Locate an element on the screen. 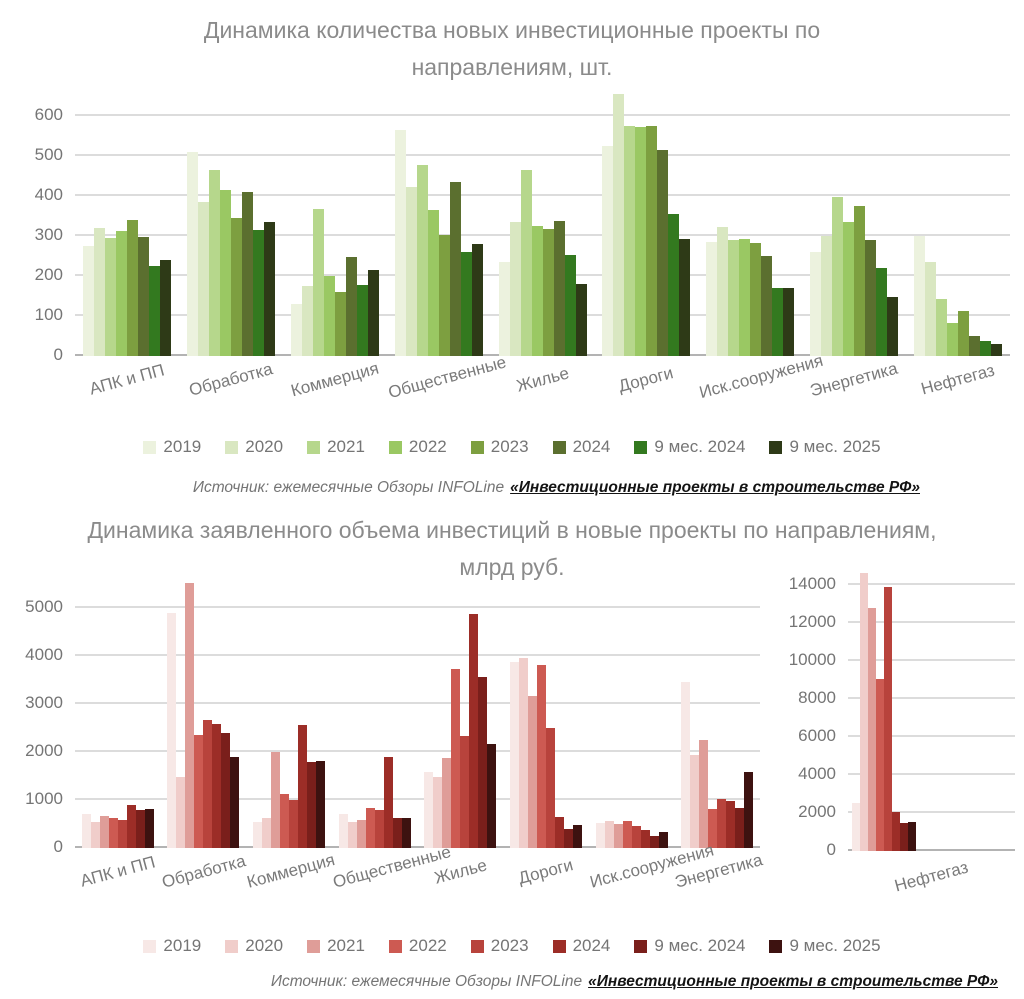 The width and height of the screenshot is (1024, 999). bar-2020-Энергетика is located at coordinates (827, 296).